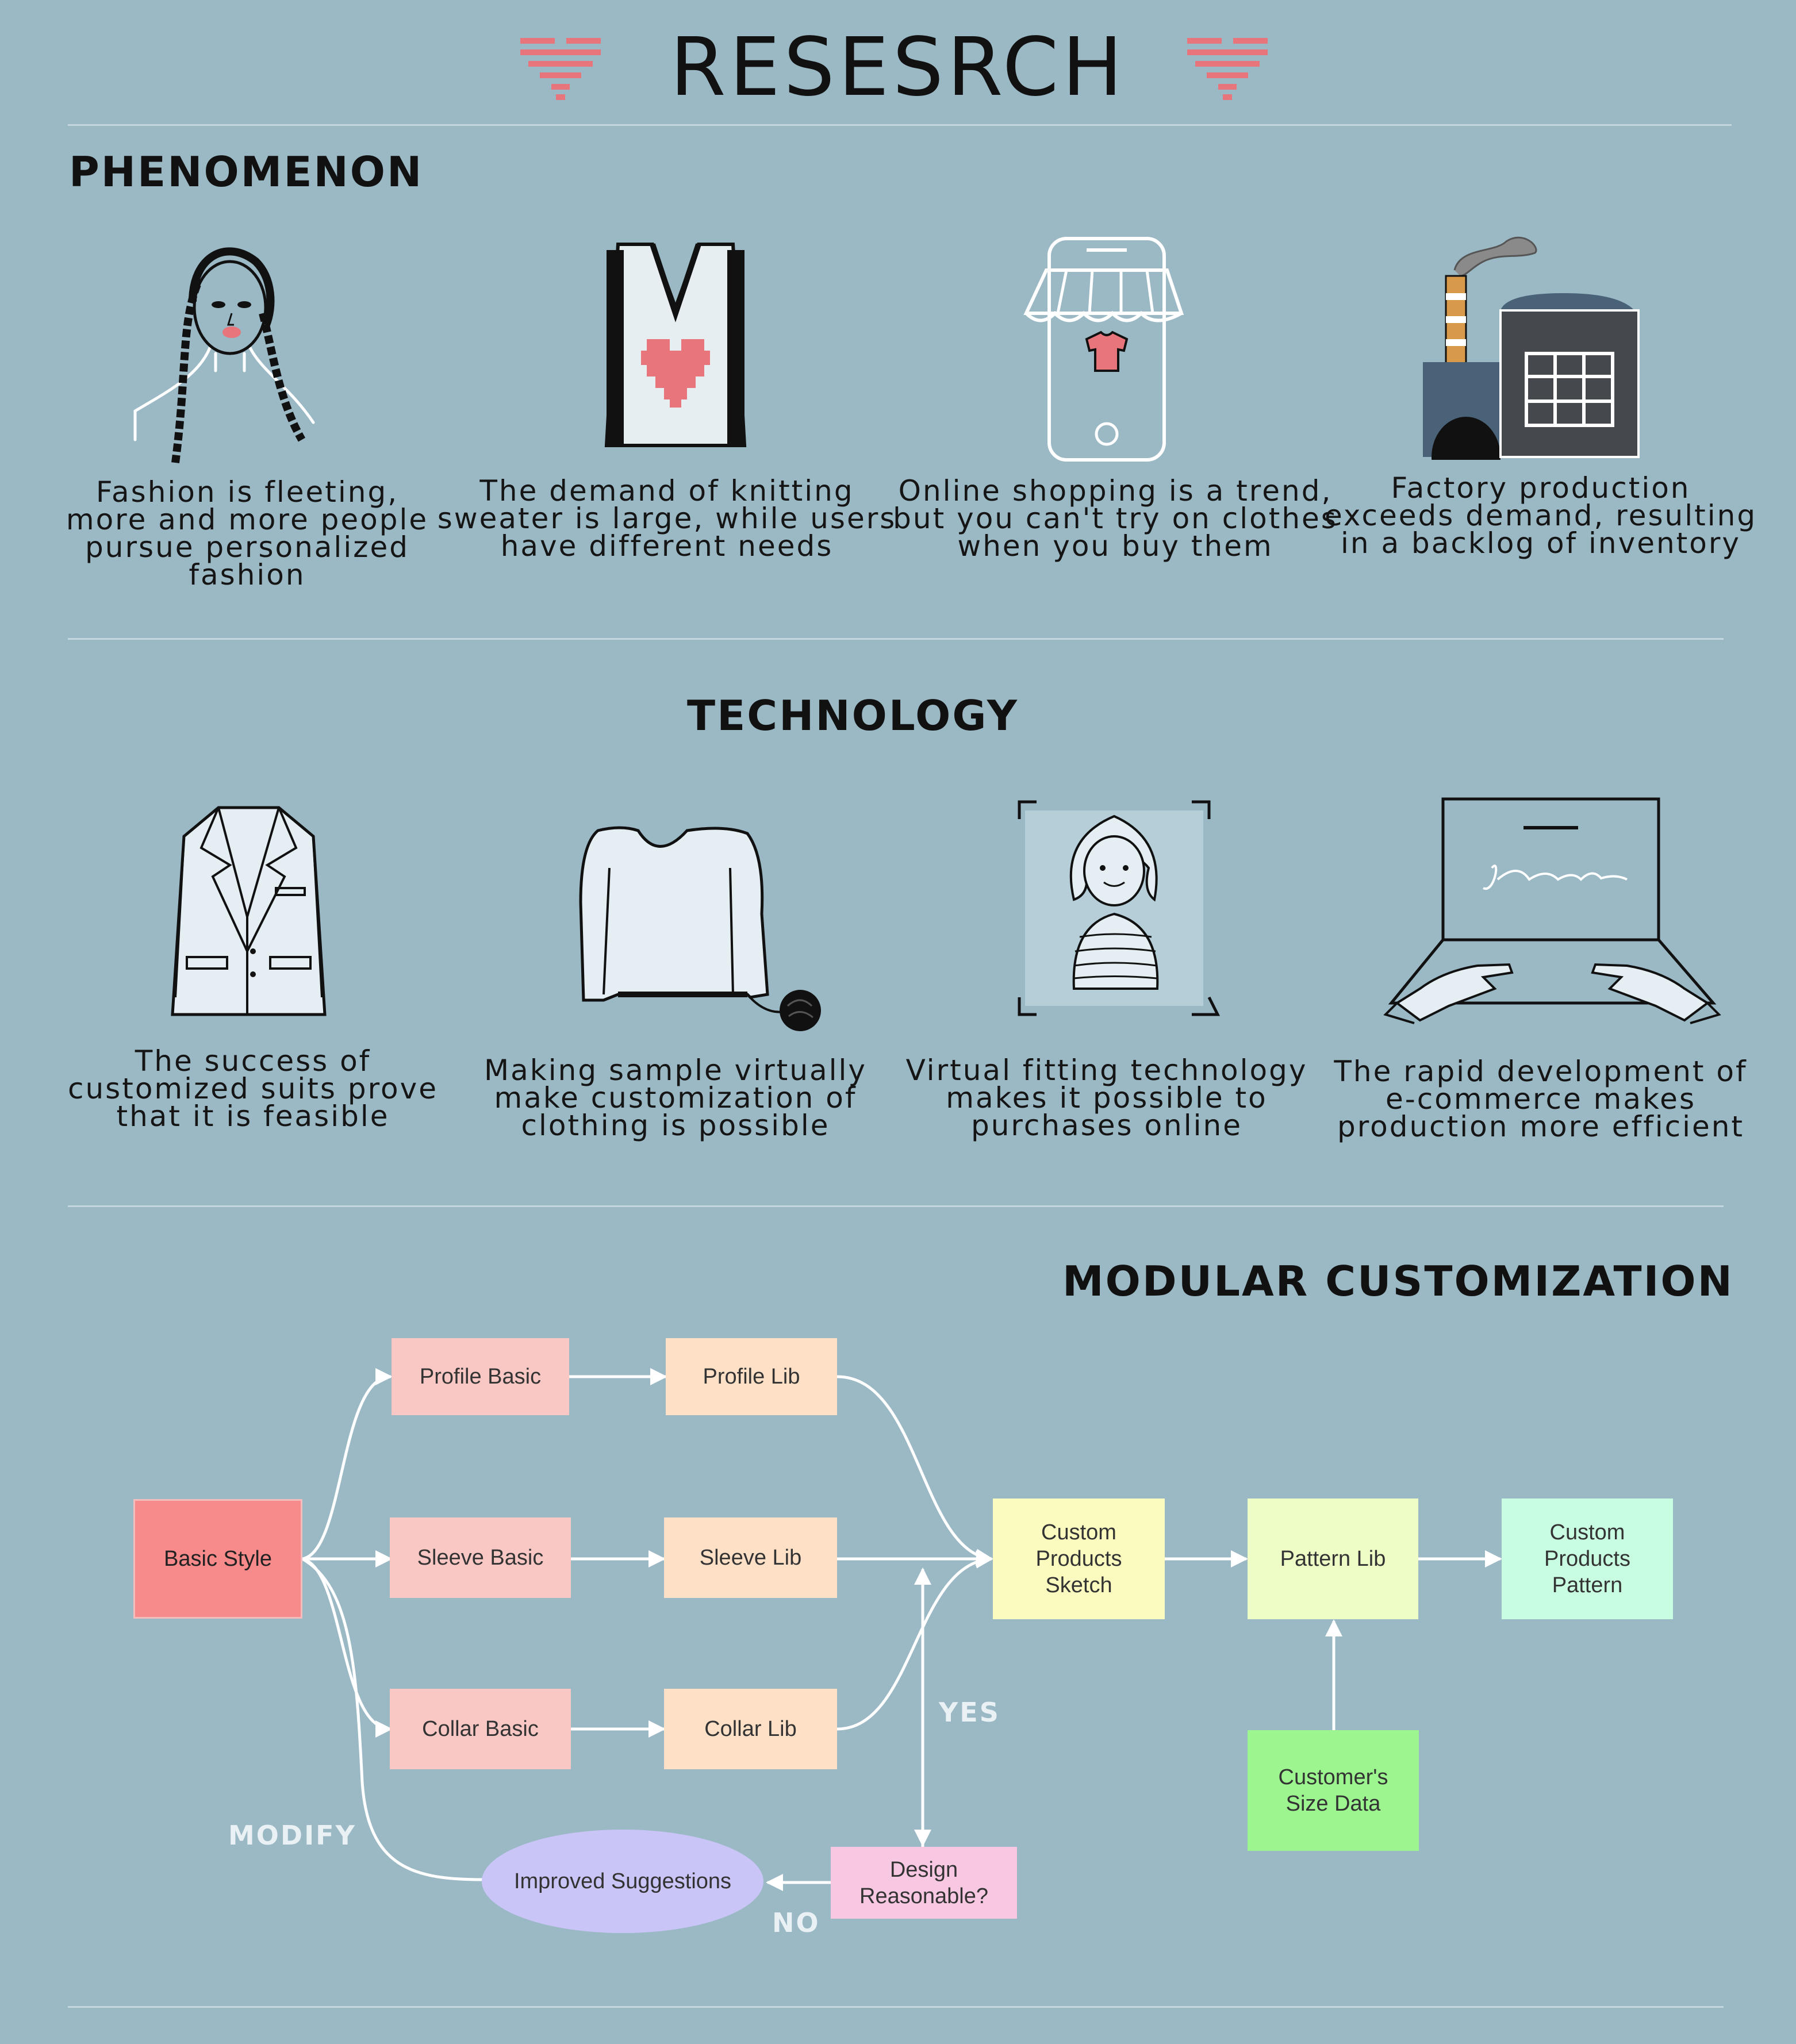 Image resolution: width=1796 pixels, height=2044 pixels. What do you see at coordinates (1398, 1281) in the screenshot?
I see `section-heading-modular-customization: MODULAR CUSTOMIZATION` at bounding box center [1398, 1281].